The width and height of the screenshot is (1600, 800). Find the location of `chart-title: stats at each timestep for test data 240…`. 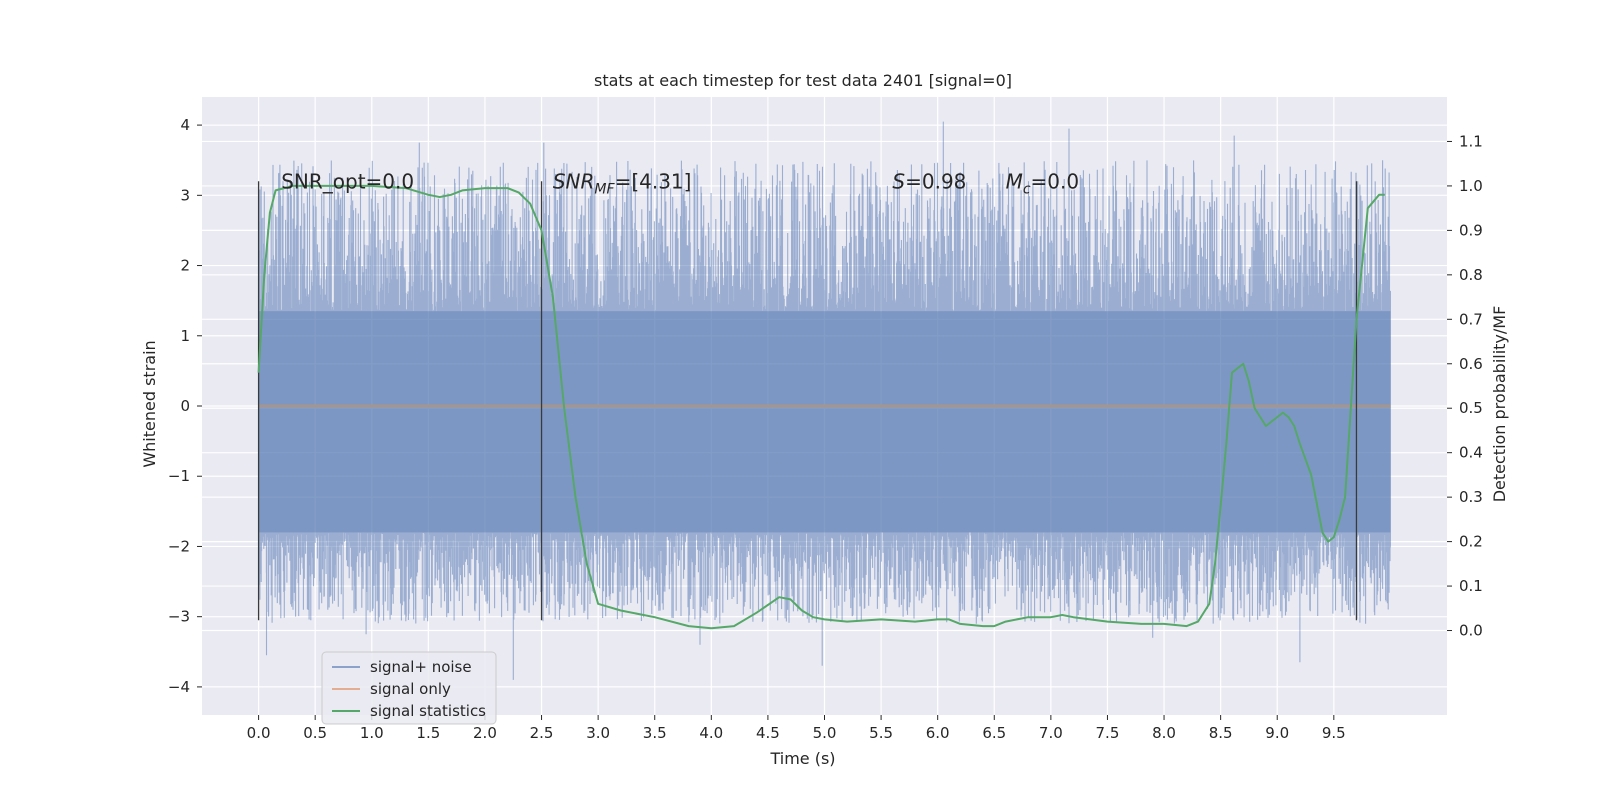

chart-title: stats at each timestep for test data 240… is located at coordinates (803, 80).